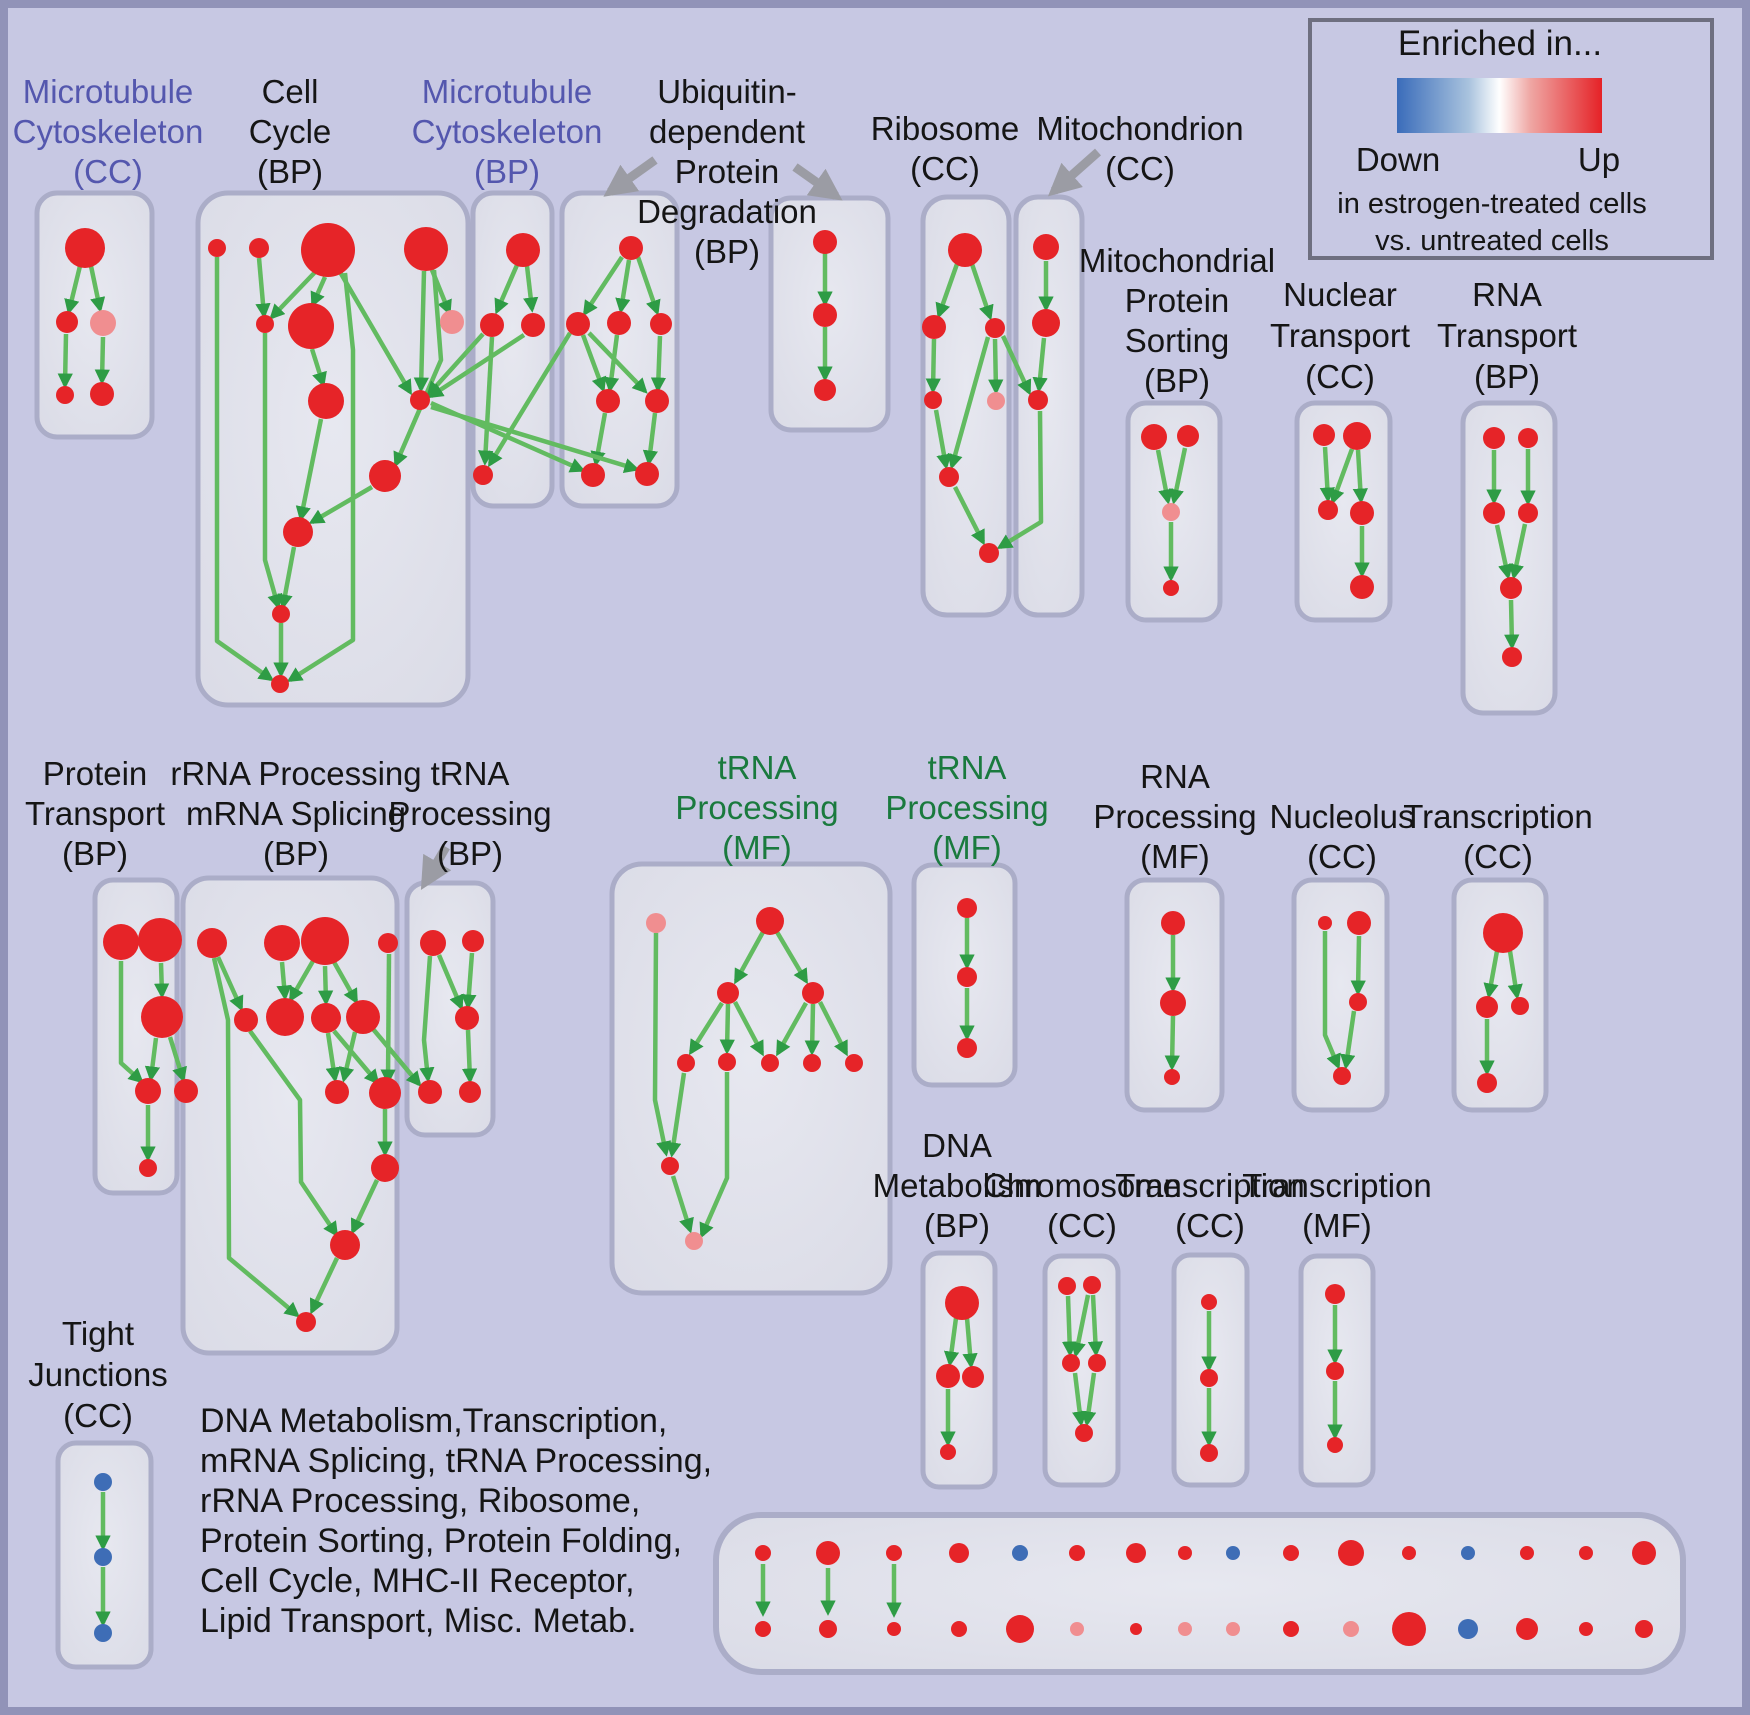 The height and width of the screenshot is (1715, 1750). Describe the element at coordinates (470, 773) in the screenshot. I see `cluster-label-line: tRNA` at that location.